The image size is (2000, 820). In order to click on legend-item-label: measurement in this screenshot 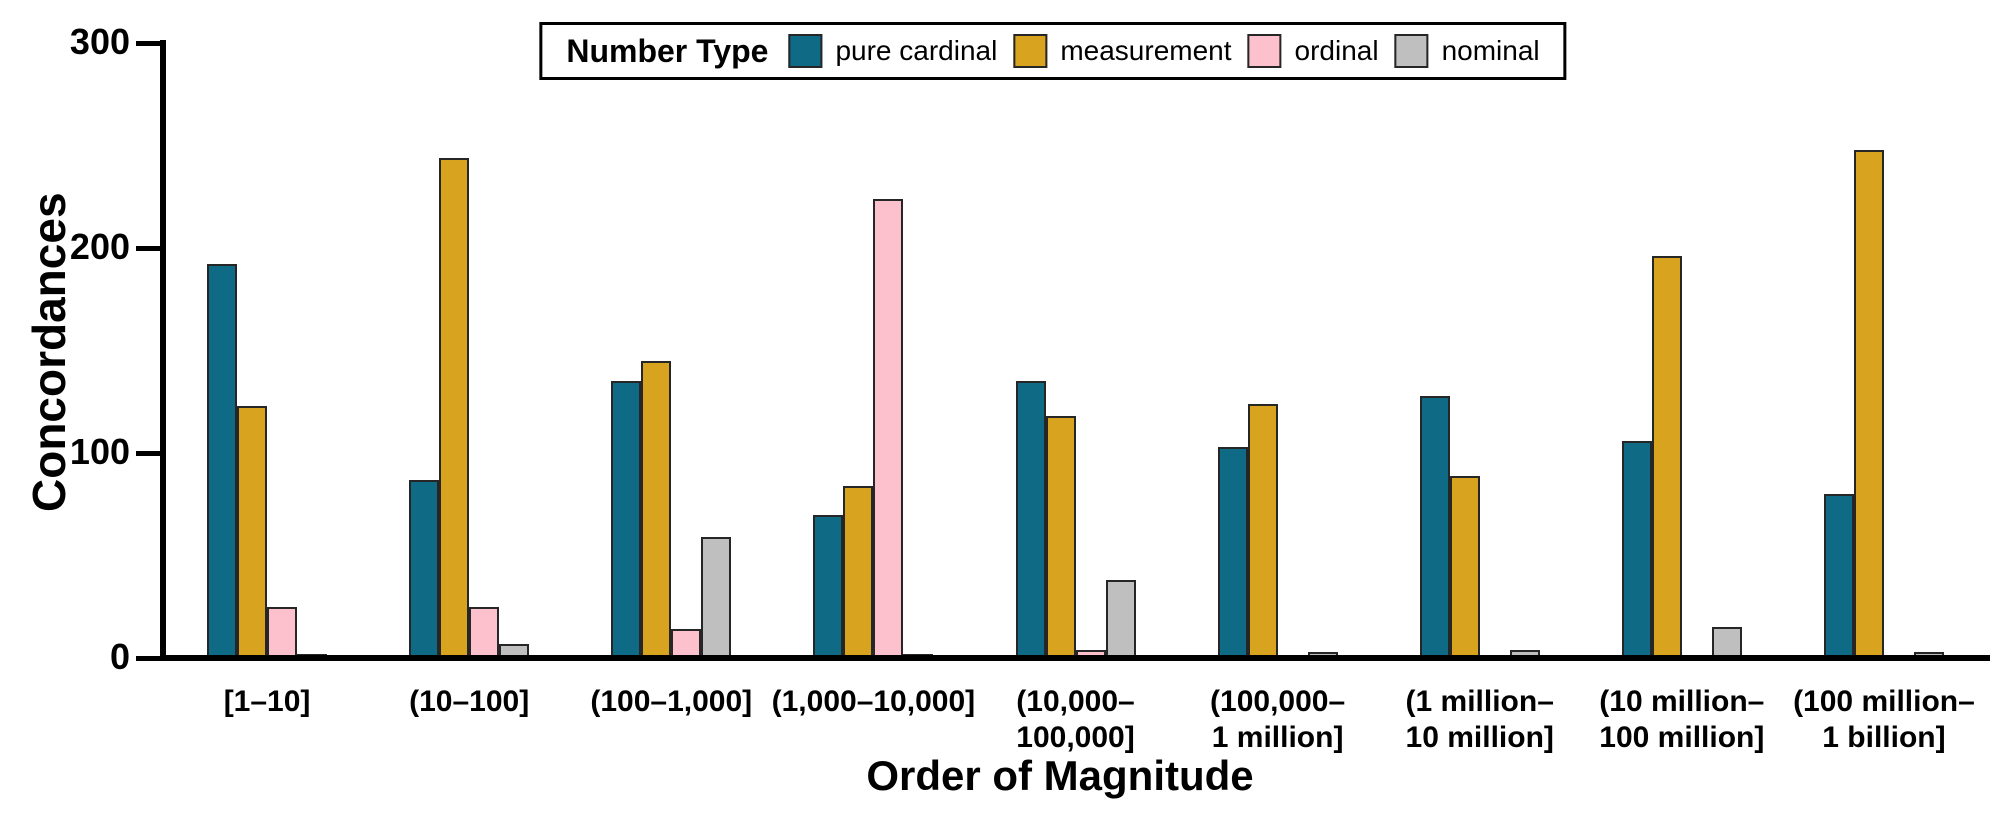, I will do `click(1146, 50)`.